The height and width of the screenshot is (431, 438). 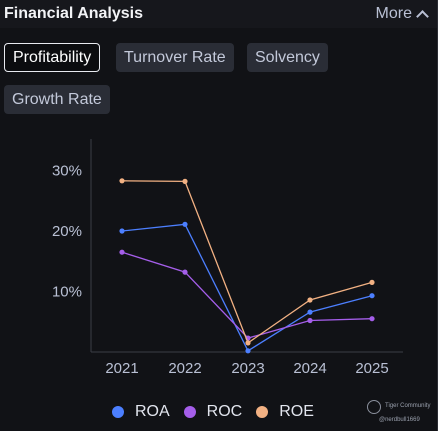 What do you see at coordinates (287, 57) in the screenshot?
I see `tab-solvency: Solvency` at bounding box center [287, 57].